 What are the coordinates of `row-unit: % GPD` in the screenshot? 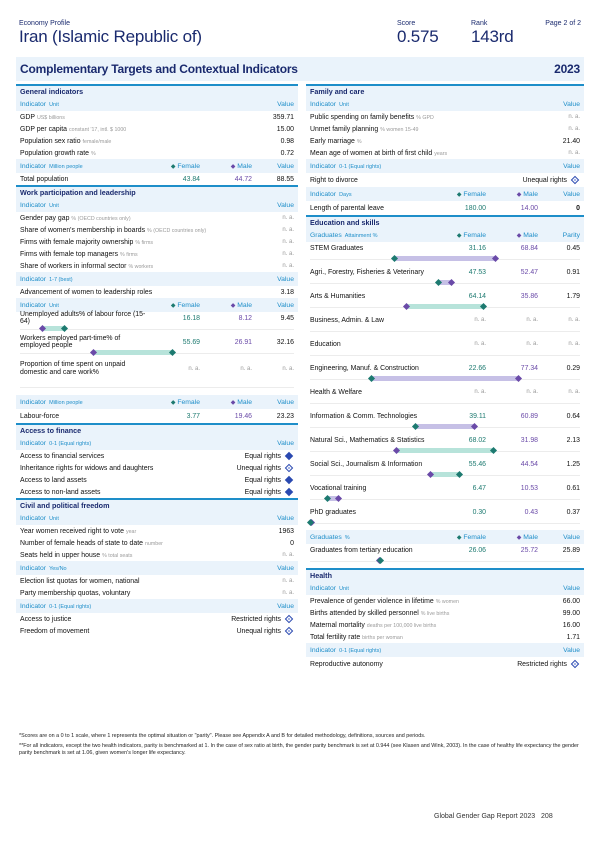 It's located at (425, 117).